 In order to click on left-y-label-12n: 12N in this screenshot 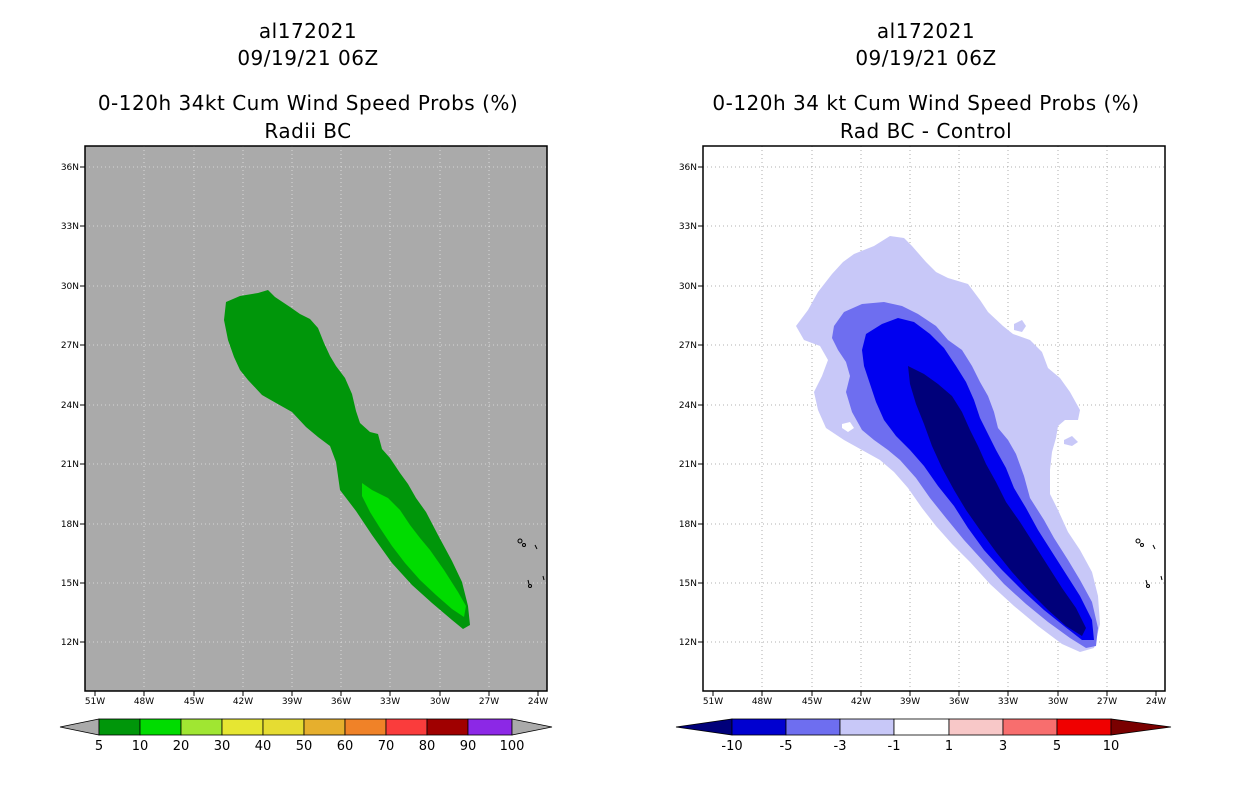, I will do `click(70, 643)`.